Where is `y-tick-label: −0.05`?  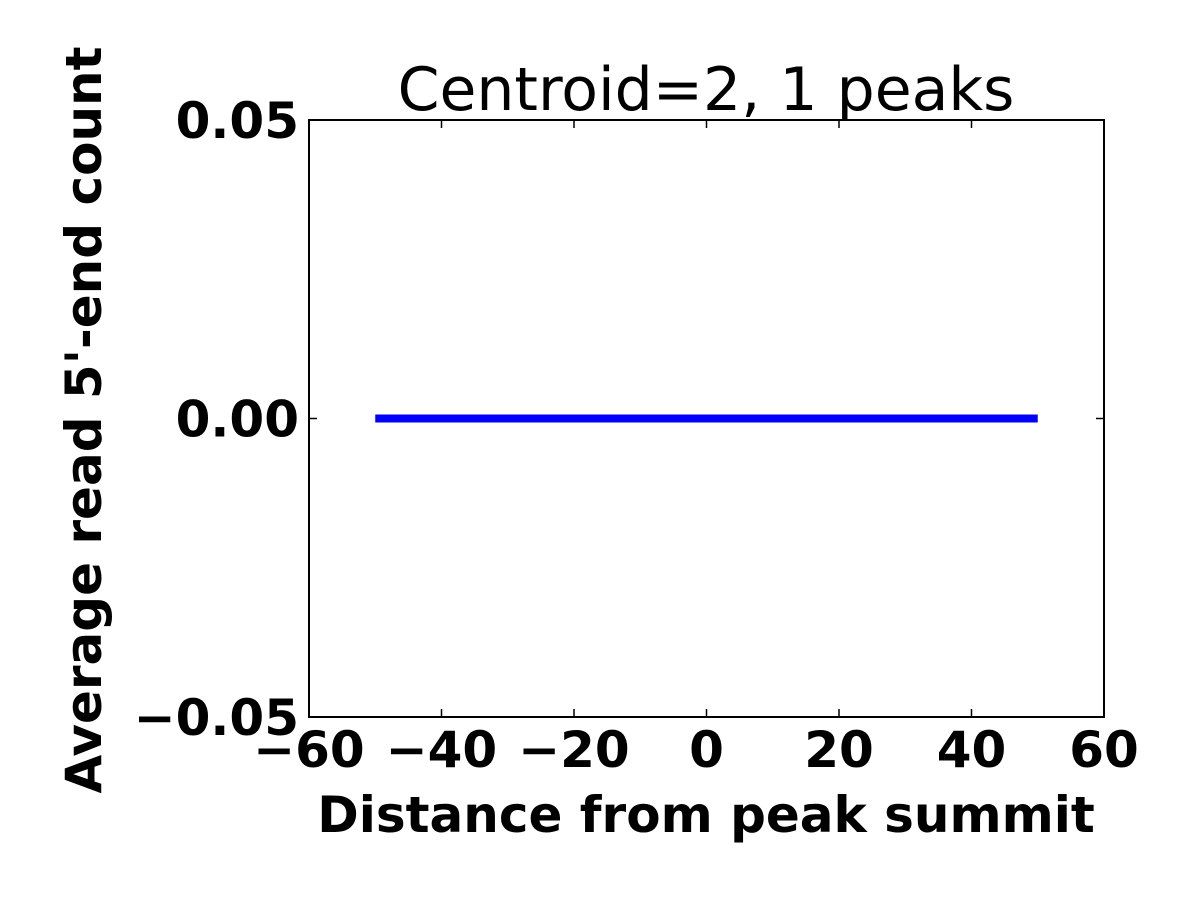 y-tick-label: −0.05 is located at coordinates (216, 718).